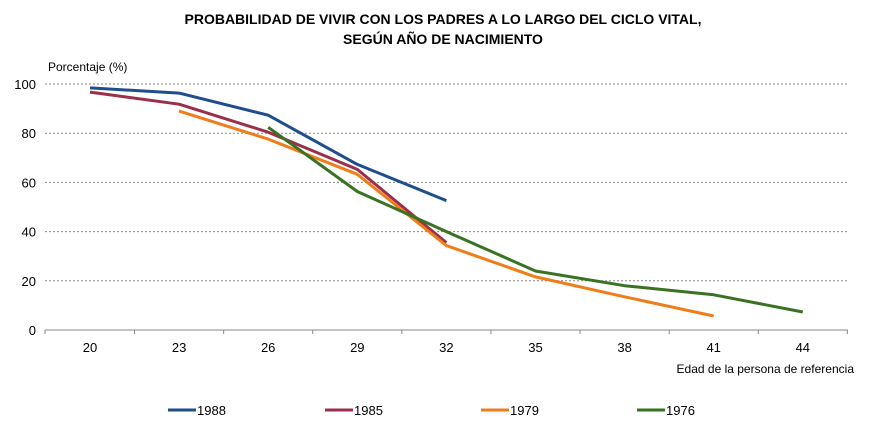 The width and height of the screenshot is (886, 428). I want to click on y-tick-label: 60, so click(29, 182).